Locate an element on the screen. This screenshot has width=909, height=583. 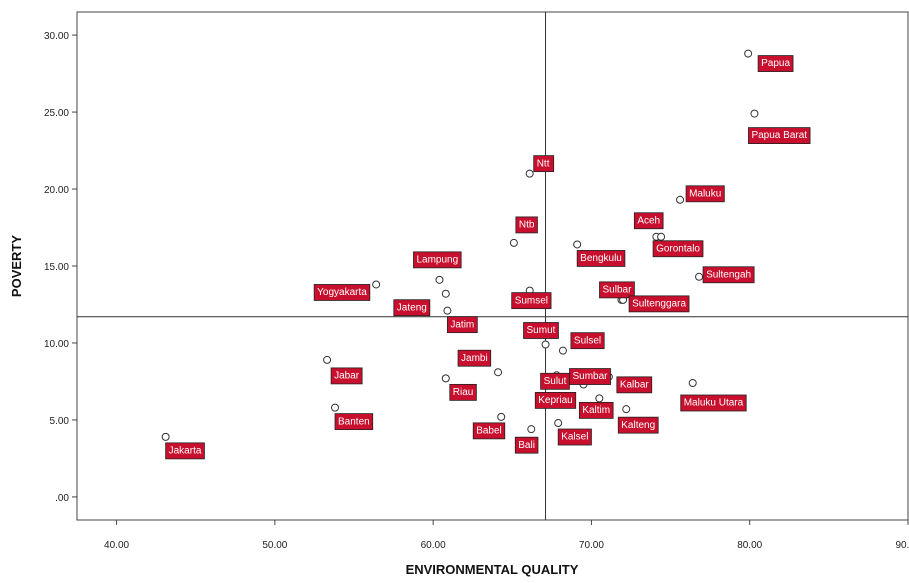
point-label-text: Yogyakarta is located at coordinates (342, 292).